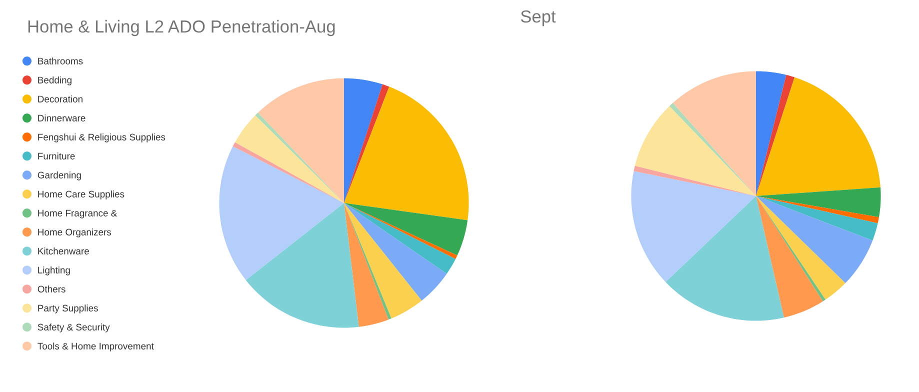 This screenshot has width=919, height=392. What do you see at coordinates (75, 233) in the screenshot?
I see `legend-label: Home Organizers` at bounding box center [75, 233].